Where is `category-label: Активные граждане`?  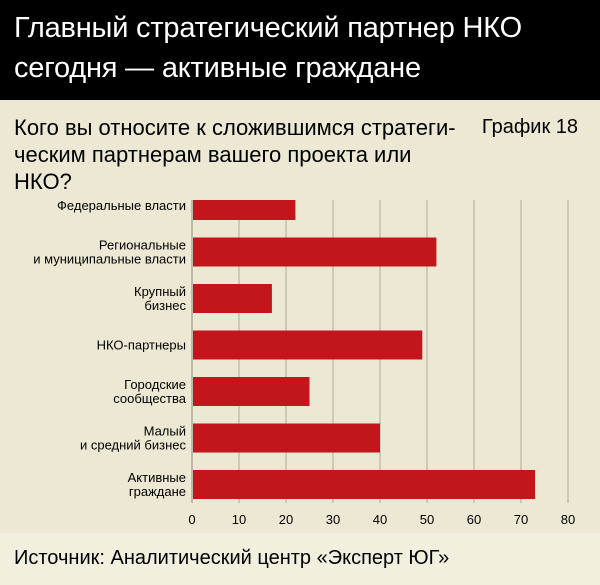
category-label: Активные граждане is located at coordinates (157, 484).